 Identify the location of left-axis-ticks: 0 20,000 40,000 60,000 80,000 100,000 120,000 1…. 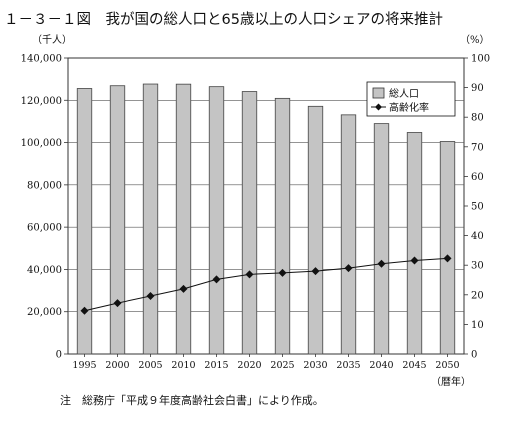
(44, 207).